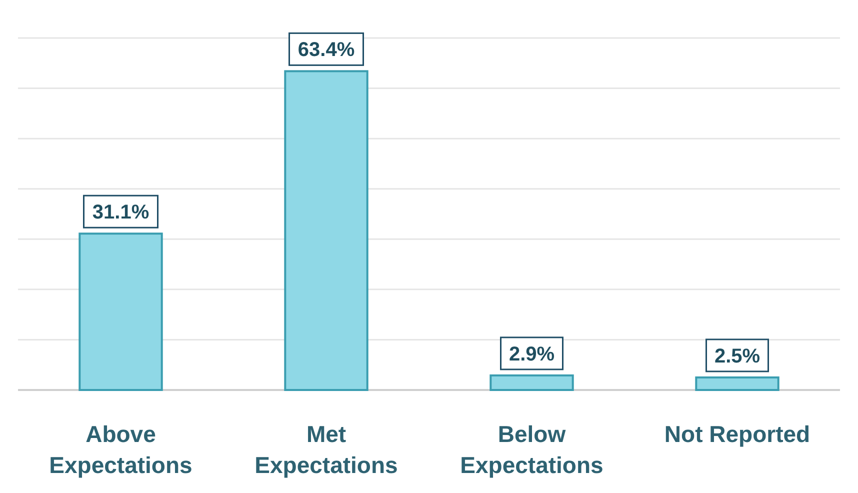 The height and width of the screenshot is (493, 858). Describe the element at coordinates (737, 356) in the screenshot. I see `data-label: 2.5%` at that location.